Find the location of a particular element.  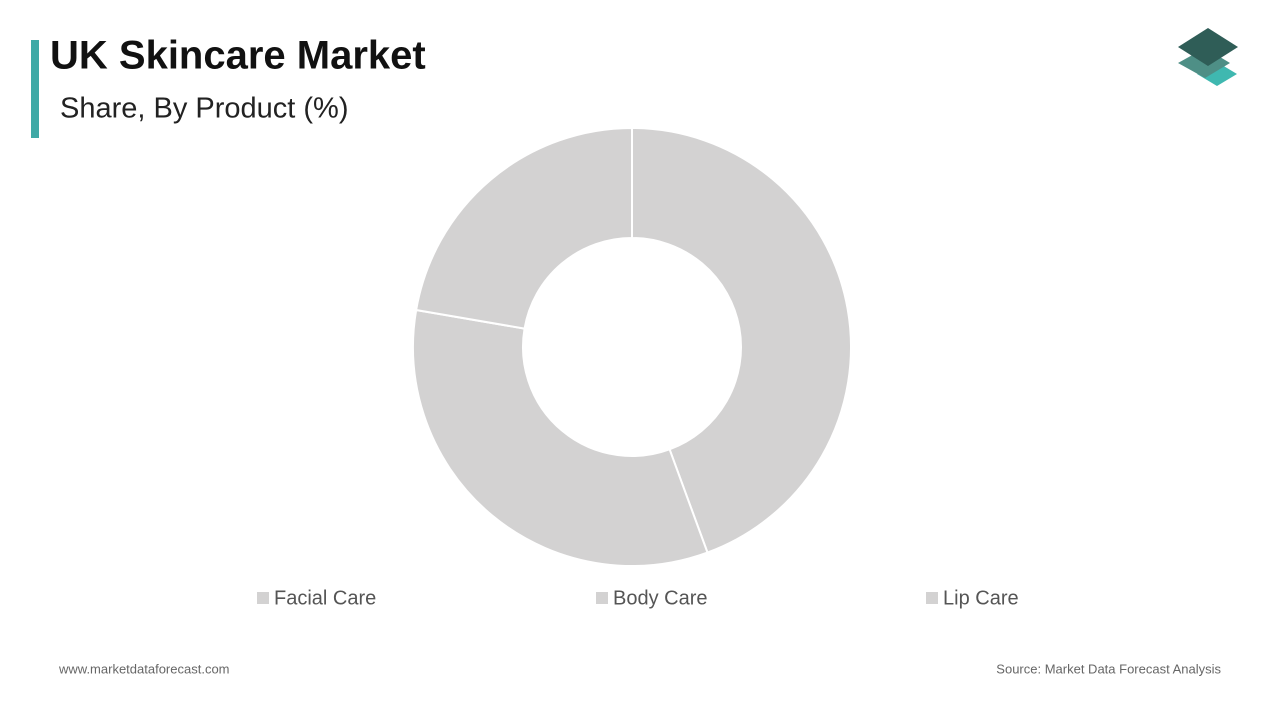

legend-label: Body Care is located at coordinates (660, 598).